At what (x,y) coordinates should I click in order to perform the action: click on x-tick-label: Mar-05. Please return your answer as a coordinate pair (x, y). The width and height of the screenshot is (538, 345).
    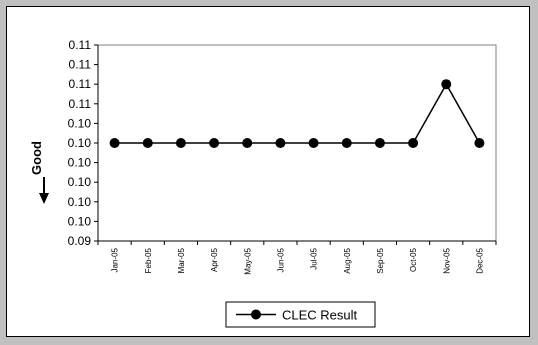
    Looking at the image, I should click on (181, 260).